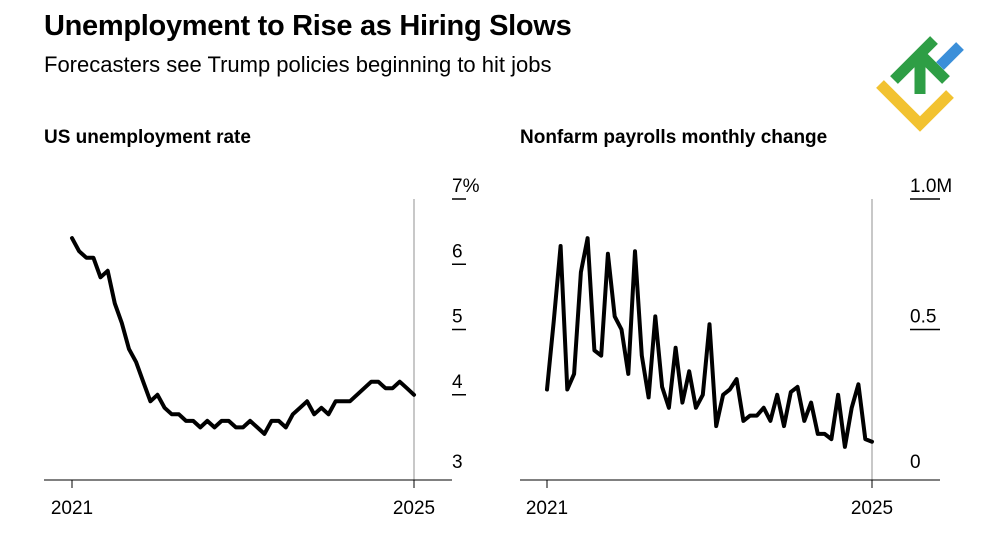 The image size is (1000, 545). I want to click on left-chart-title: US unemployment rate, so click(147, 137).